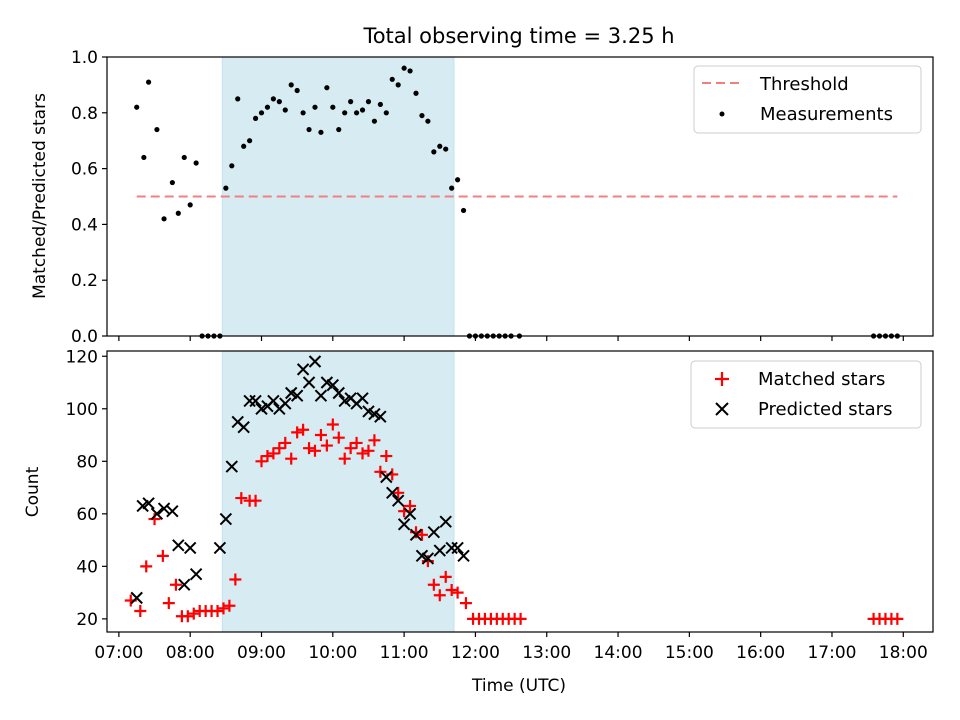 This screenshot has height=720, width=960. What do you see at coordinates (89, 197) in the screenshot?
I see `ratio-y-axis: 0.0 0.2 0.4 0.6 0.8 1.0` at bounding box center [89, 197].